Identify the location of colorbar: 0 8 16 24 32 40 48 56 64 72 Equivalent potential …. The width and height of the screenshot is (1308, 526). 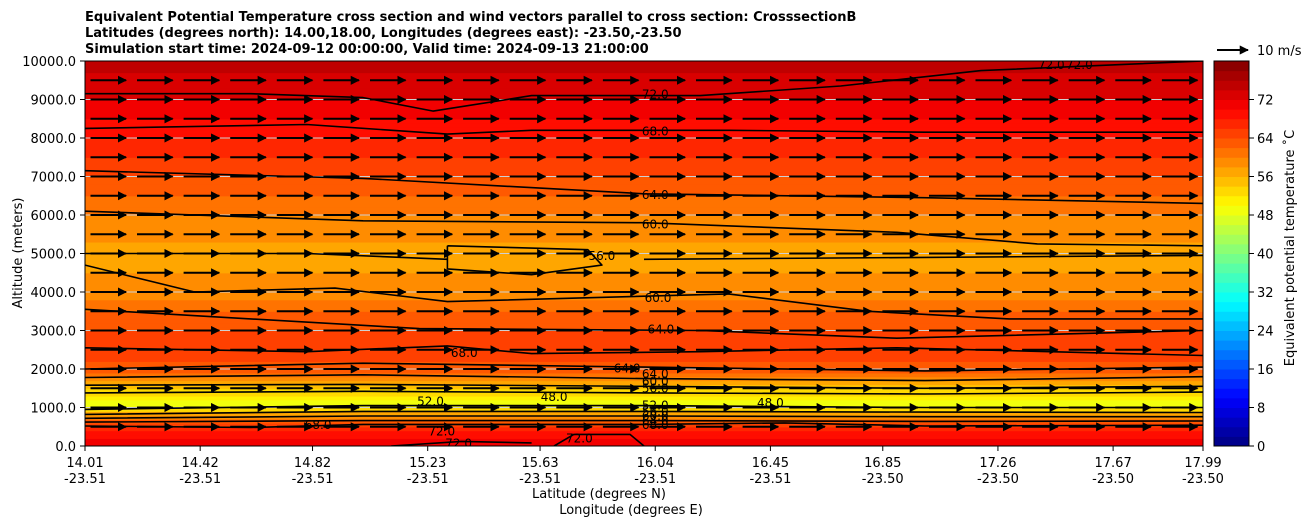
(1255, 257).